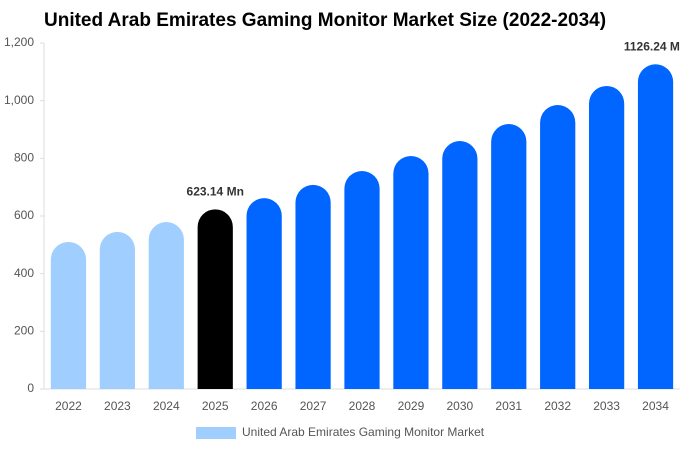  What do you see at coordinates (652, 46) in the screenshot?
I see `value-label: 1126.24 Mn` at bounding box center [652, 46].